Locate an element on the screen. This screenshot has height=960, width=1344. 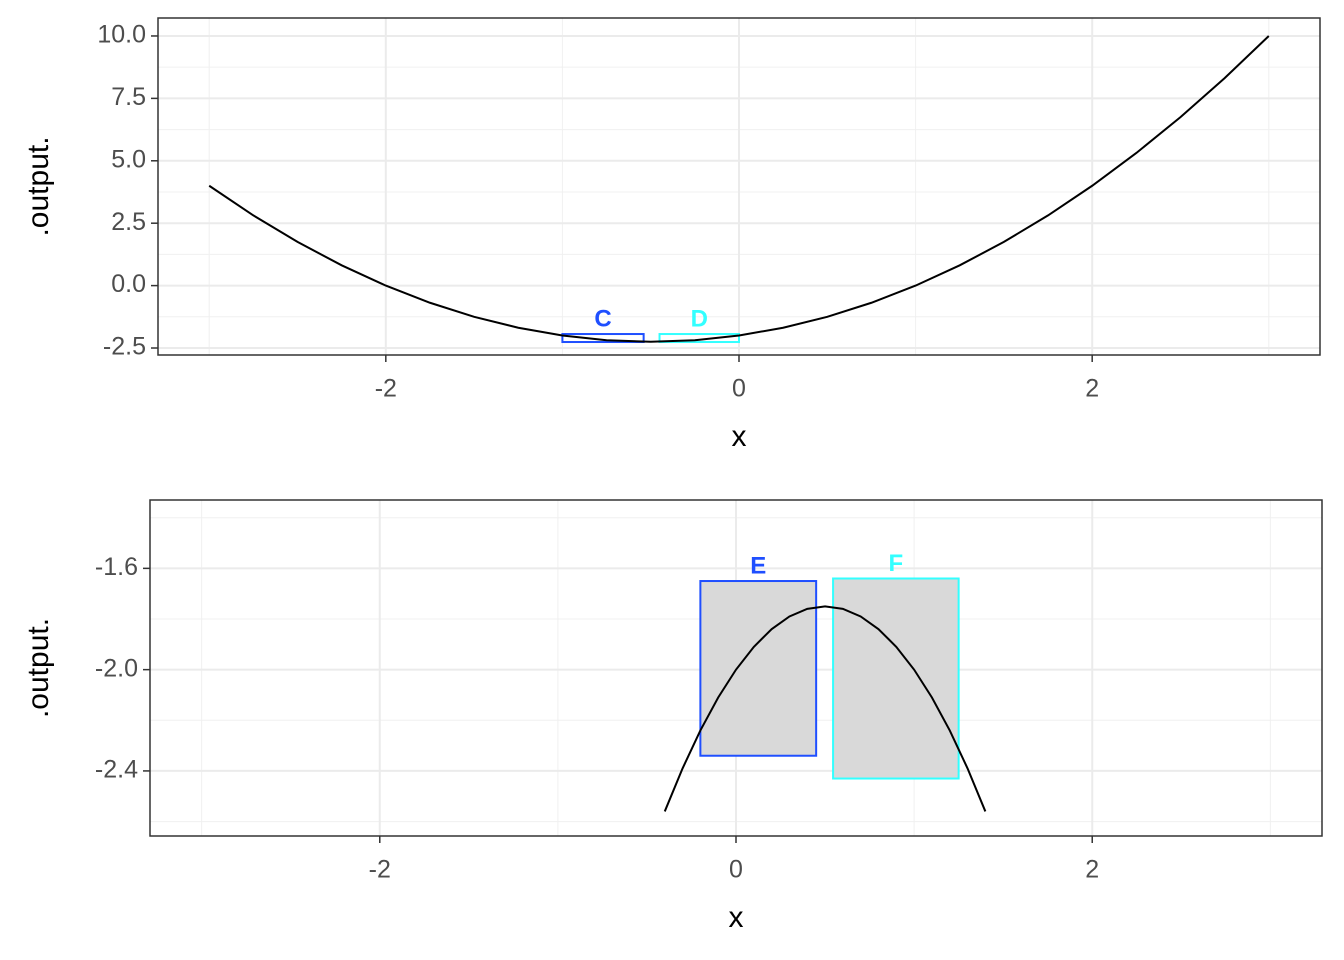
y-tick-label: 2.5 is located at coordinates (128, 222).